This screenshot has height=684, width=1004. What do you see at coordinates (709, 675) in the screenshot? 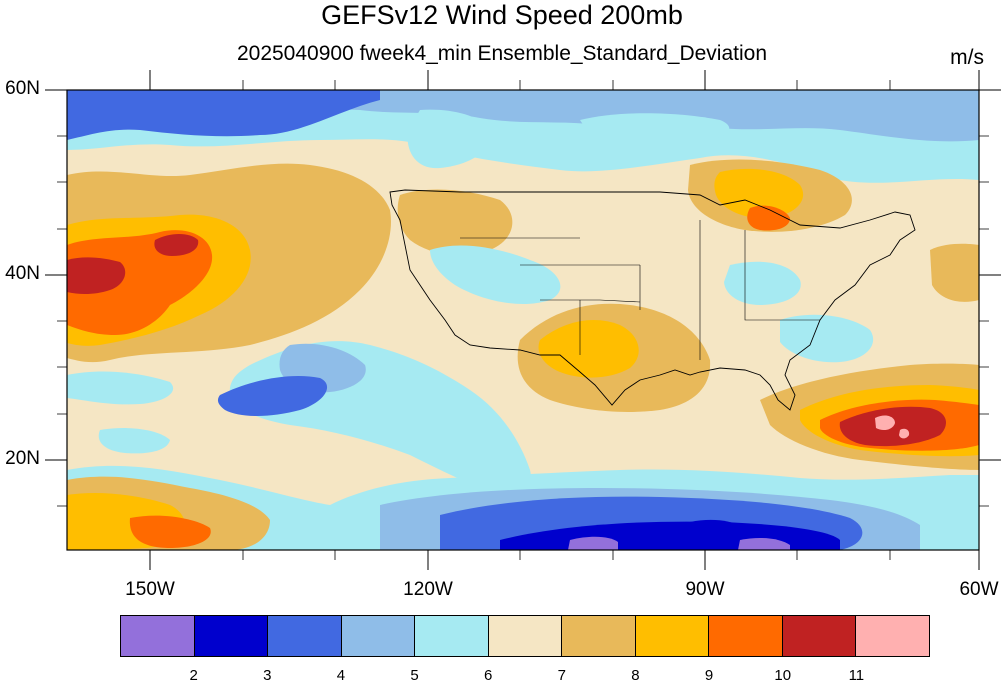
I see `colorbar-label: 9` at bounding box center [709, 675].